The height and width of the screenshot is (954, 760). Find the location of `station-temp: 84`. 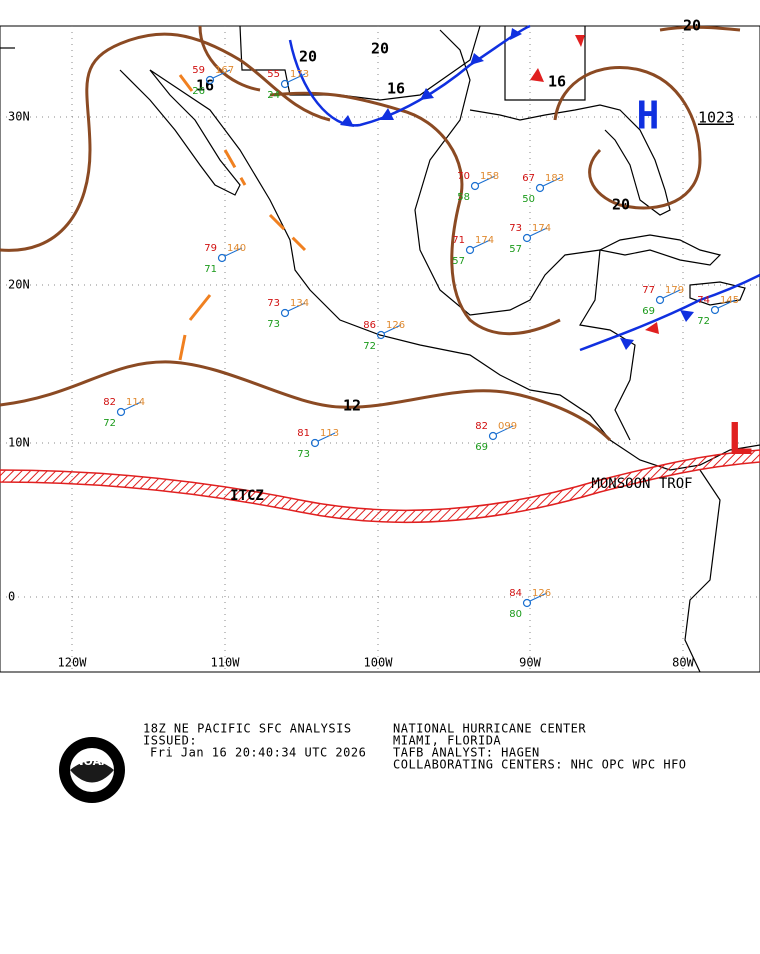

station-temp: 84 is located at coordinates (515, 593).